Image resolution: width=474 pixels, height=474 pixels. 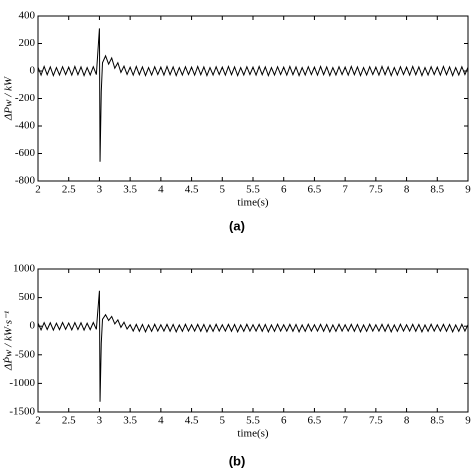 I want to click on y-tick-label: 400, so click(x=27, y=16).